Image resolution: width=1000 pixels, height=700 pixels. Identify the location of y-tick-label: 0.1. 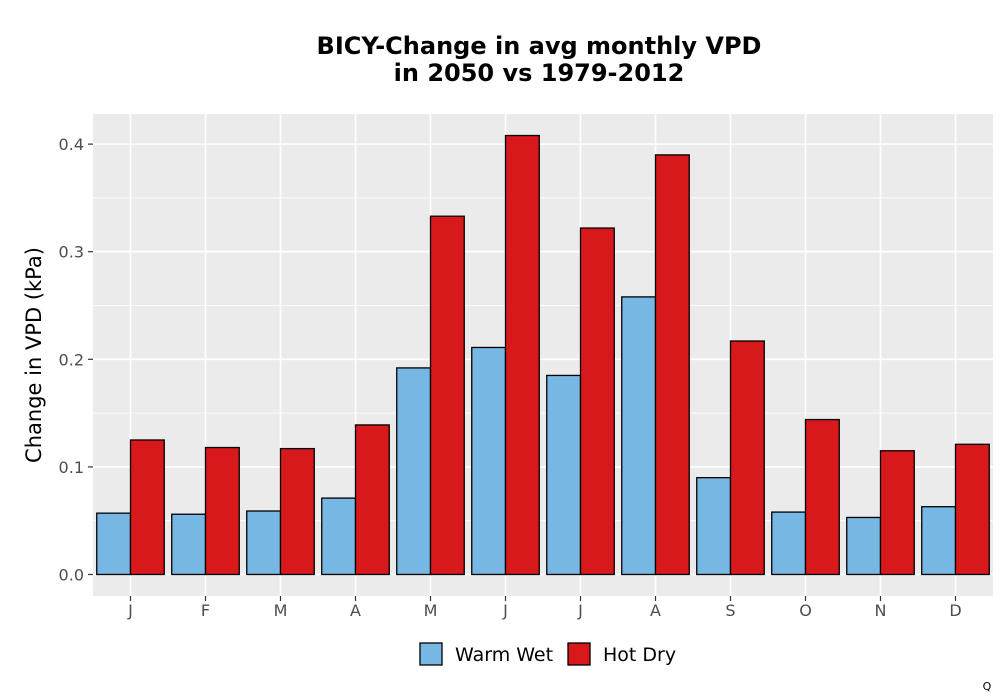
(71, 467).